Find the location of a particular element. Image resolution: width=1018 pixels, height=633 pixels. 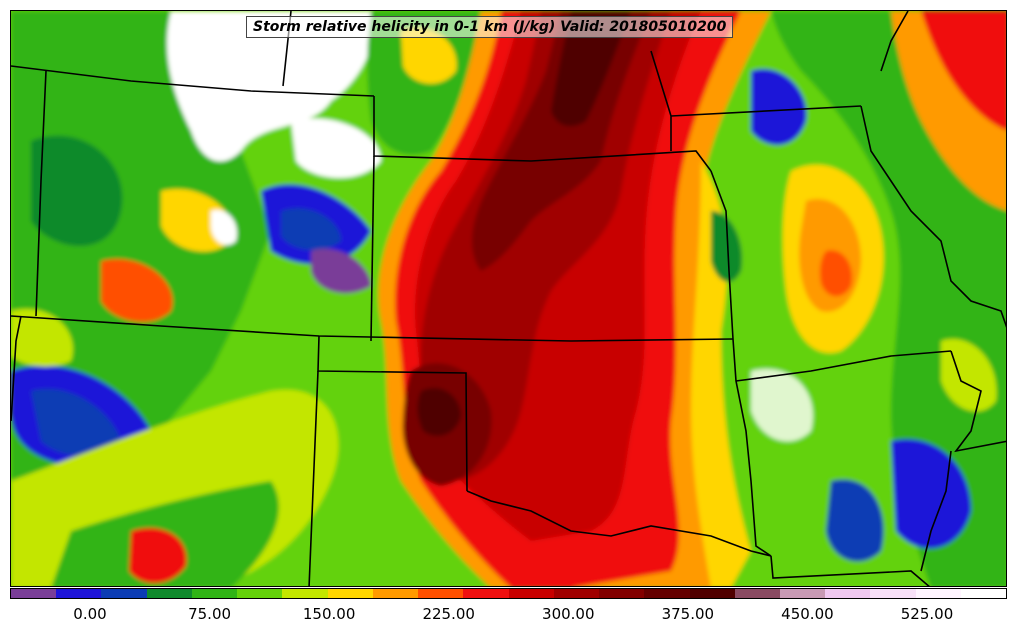

colorbar-tick-label: 75.00 is located at coordinates (210, 614).